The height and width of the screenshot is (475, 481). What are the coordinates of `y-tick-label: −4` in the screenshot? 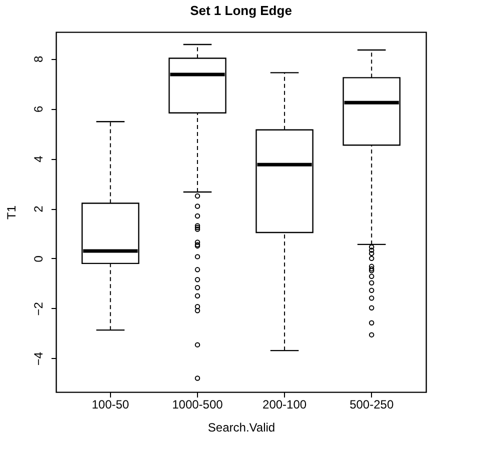 It's located at (39, 359).